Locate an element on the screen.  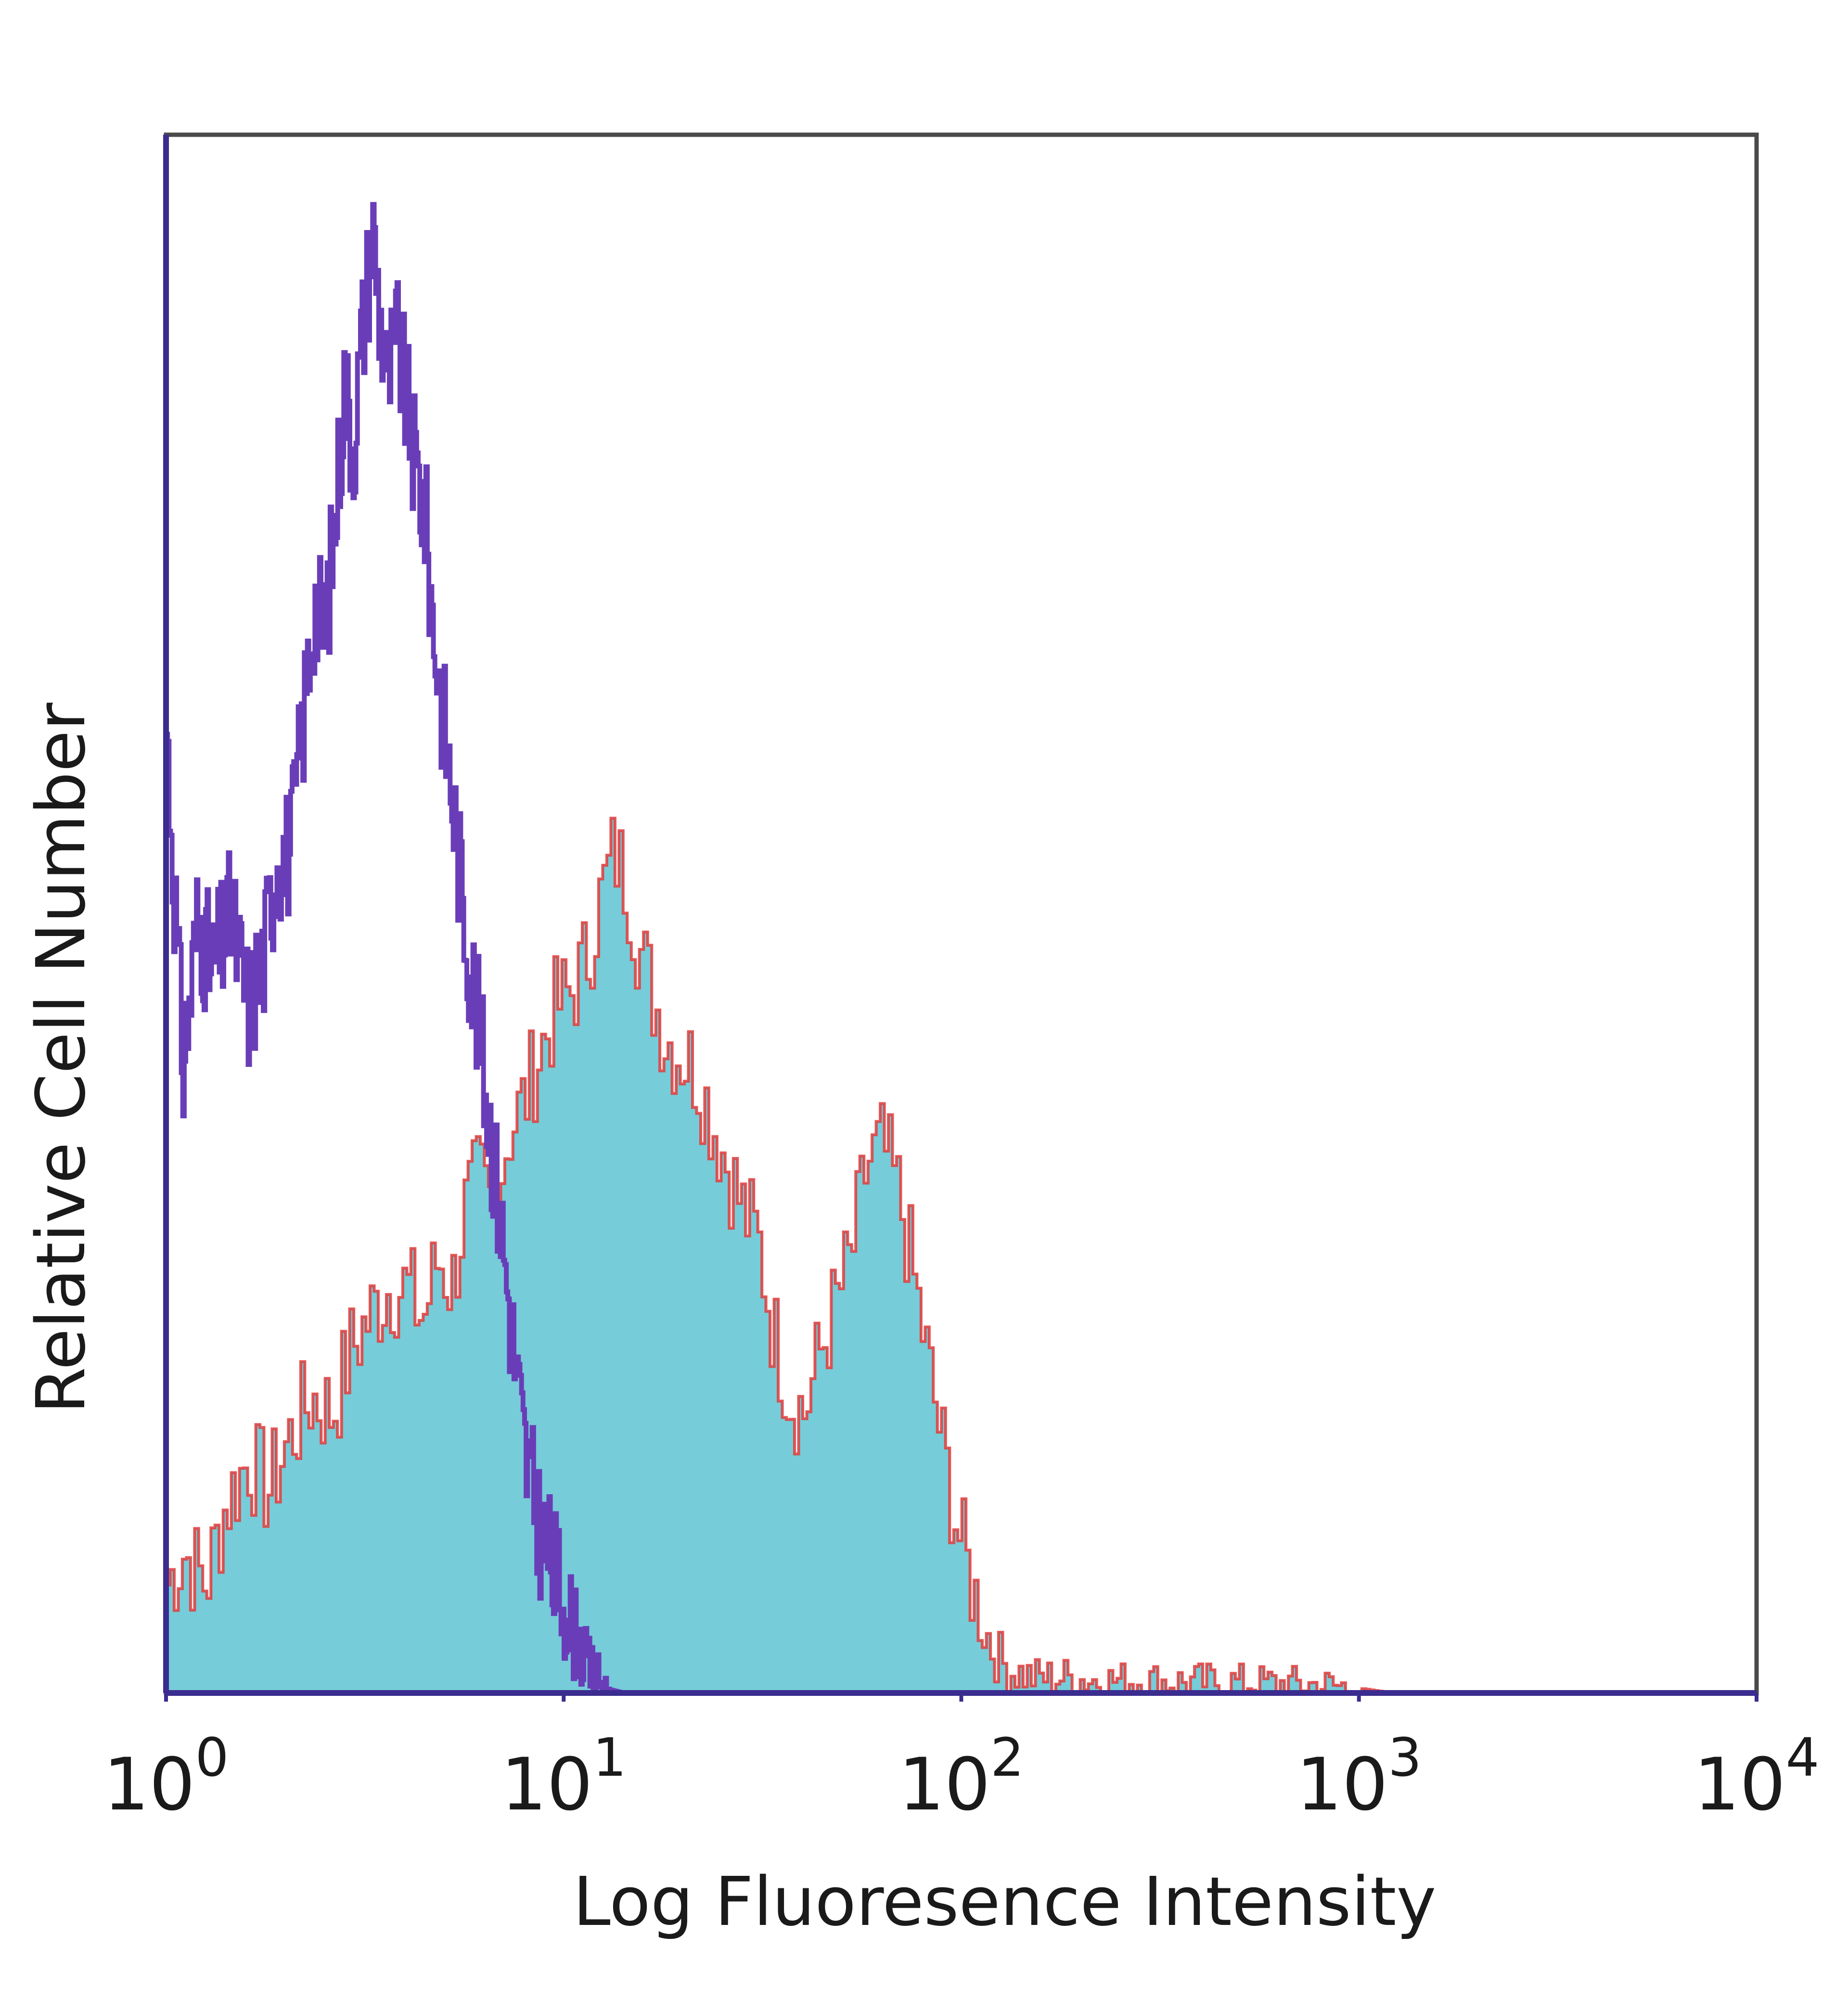
x-tick-labels: 10⁰ 10¹ 10² 10³ 10⁴ is located at coordinates (961, 1760).